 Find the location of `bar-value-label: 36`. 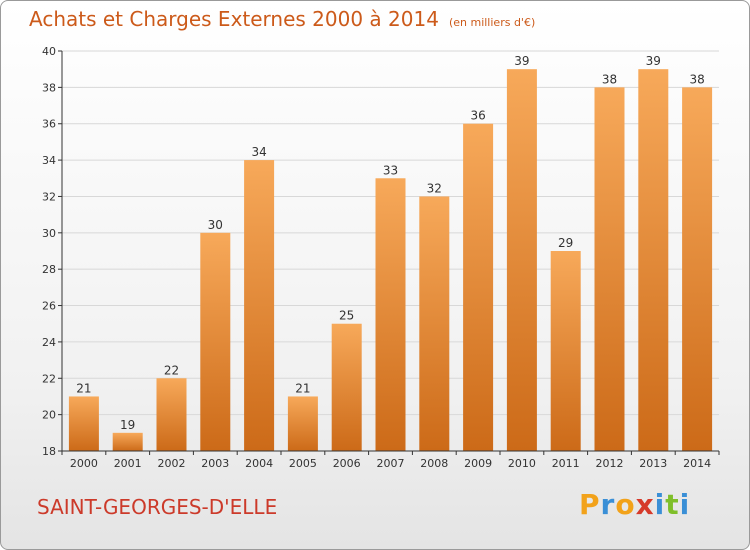

bar-value-label: 36 is located at coordinates (477, 116).